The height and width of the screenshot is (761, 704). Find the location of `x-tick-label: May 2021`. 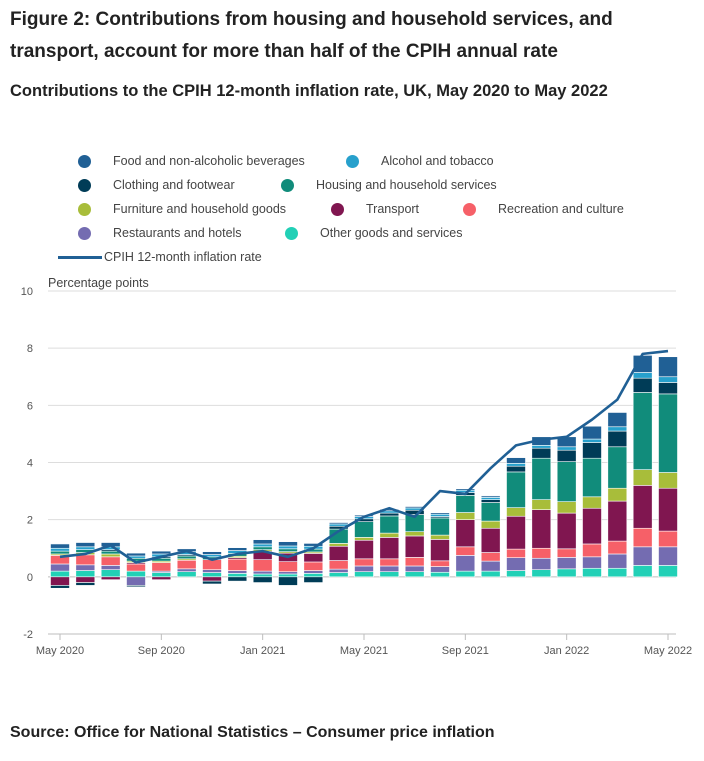

x-tick-label: May 2021 is located at coordinates (364, 651).